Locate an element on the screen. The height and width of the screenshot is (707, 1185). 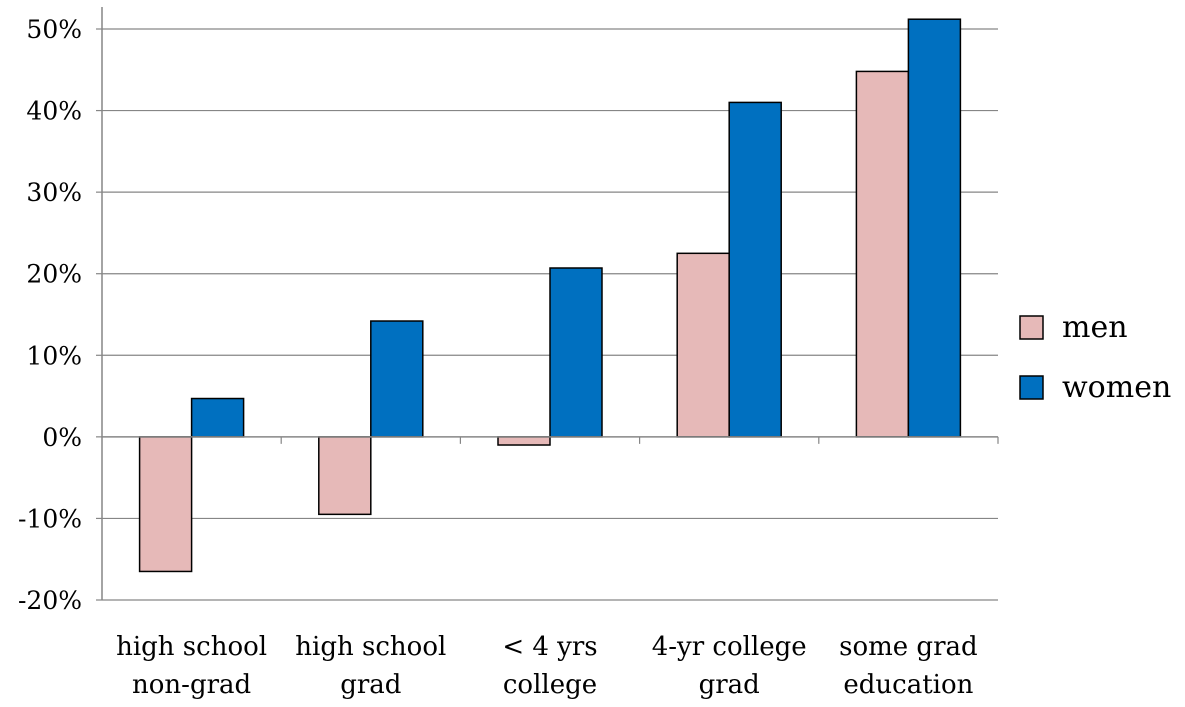
x-tick-label: education is located at coordinates (908, 685).